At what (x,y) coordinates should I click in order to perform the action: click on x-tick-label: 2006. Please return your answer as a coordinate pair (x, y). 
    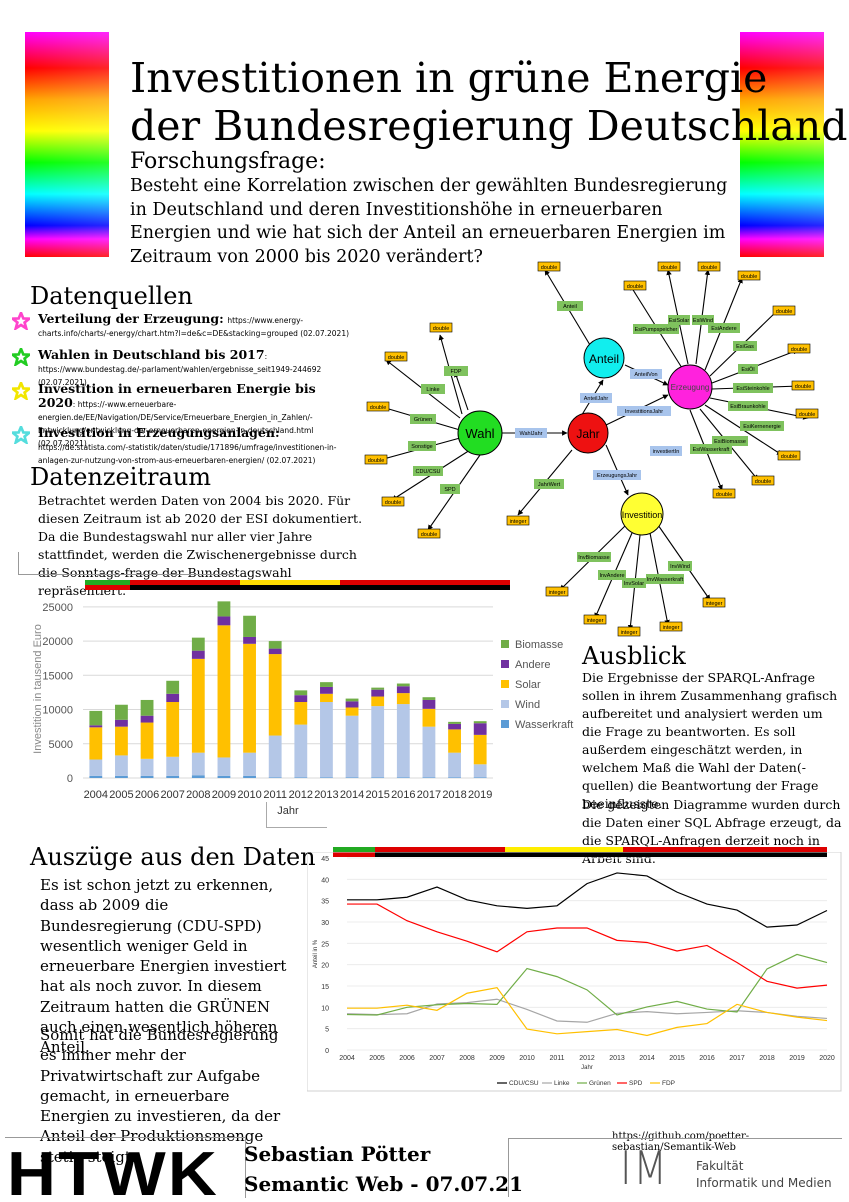
    Looking at the image, I should click on (407, 1058).